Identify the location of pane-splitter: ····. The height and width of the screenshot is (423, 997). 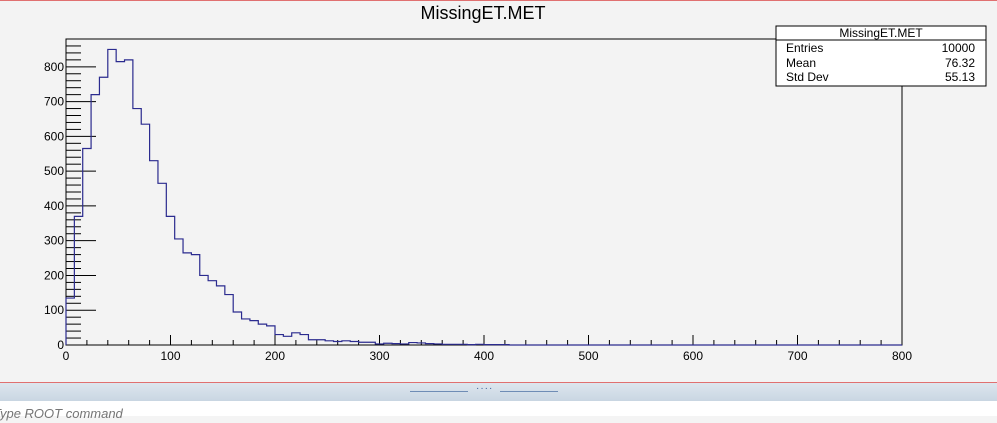
(498, 392).